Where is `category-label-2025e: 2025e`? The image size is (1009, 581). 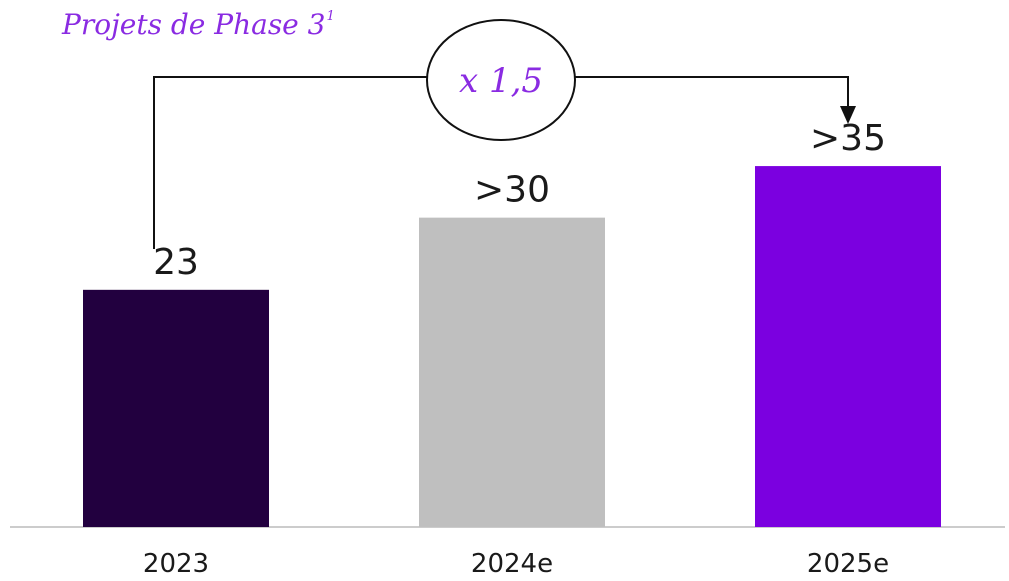
category-label-2025e: 2025e is located at coordinates (848, 564).